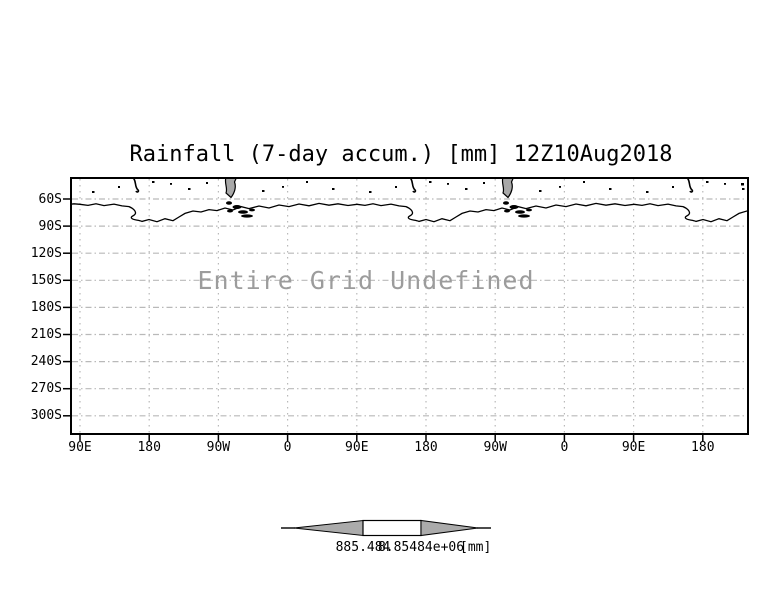 The image size is (784, 612). I want to click on y-tick-label: 150S, so click(46, 280).